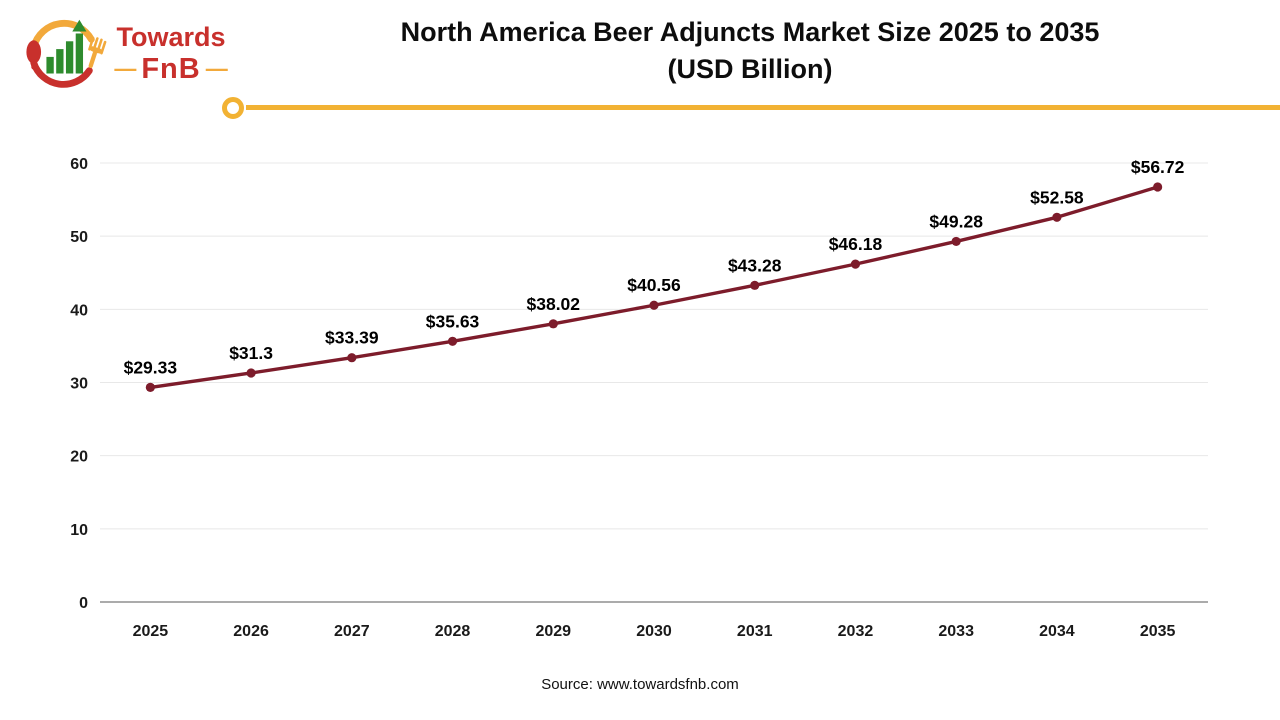 The width and height of the screenshot is (1280, 720). What do you see at coordinates (1057, 631) in the screenshot?
I see `x-tick-label: 2034` at bounding box center [1057, 631].